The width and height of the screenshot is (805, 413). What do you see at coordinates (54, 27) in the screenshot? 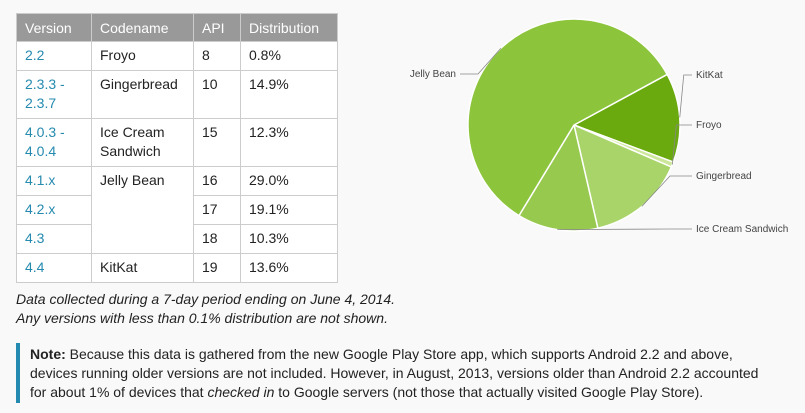
I see `header-version: Version` at bounding box center [54, 27].